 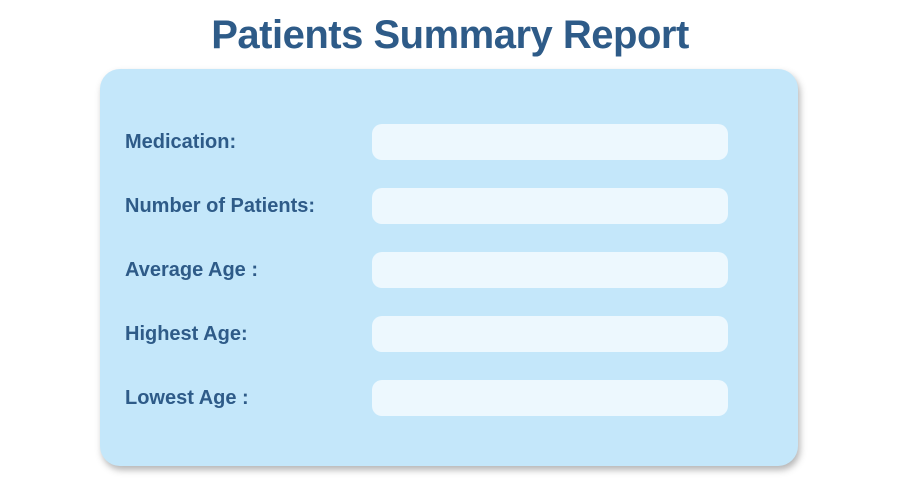 I want to click on medication-row: Medication:, so click(x=426, y=142).